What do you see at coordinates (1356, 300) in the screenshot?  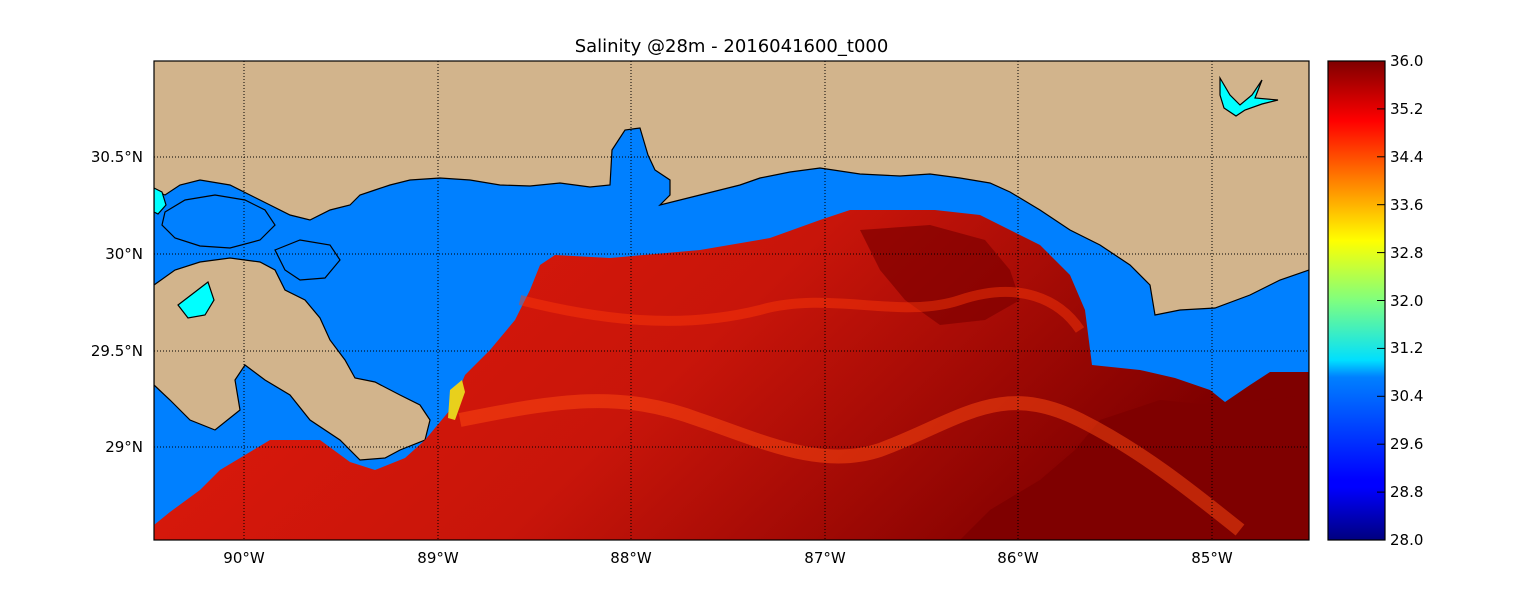 I see `colorbar` at bounding box center [1356, 300].